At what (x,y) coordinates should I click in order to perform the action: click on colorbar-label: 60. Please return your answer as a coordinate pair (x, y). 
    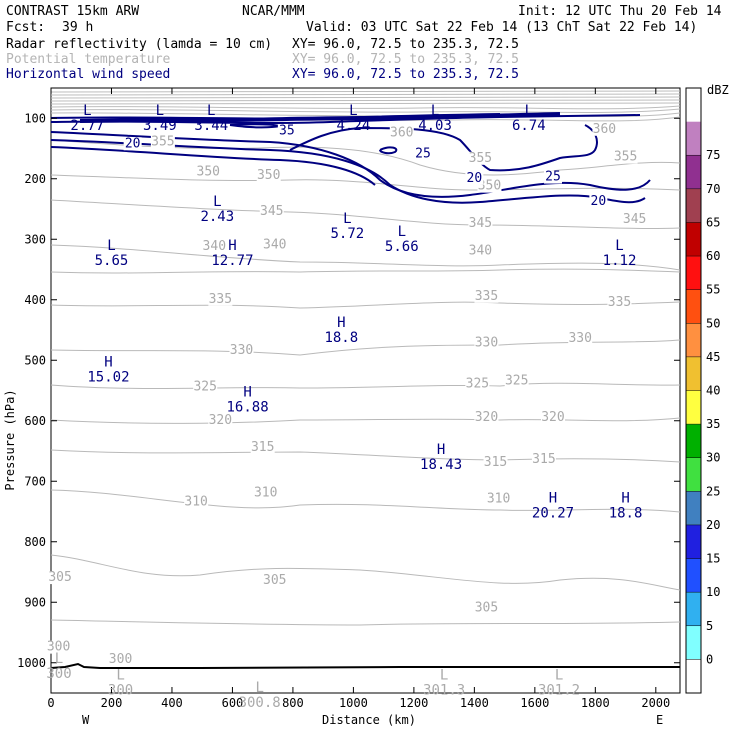
    Looking at the image, I should click on (713, 256).